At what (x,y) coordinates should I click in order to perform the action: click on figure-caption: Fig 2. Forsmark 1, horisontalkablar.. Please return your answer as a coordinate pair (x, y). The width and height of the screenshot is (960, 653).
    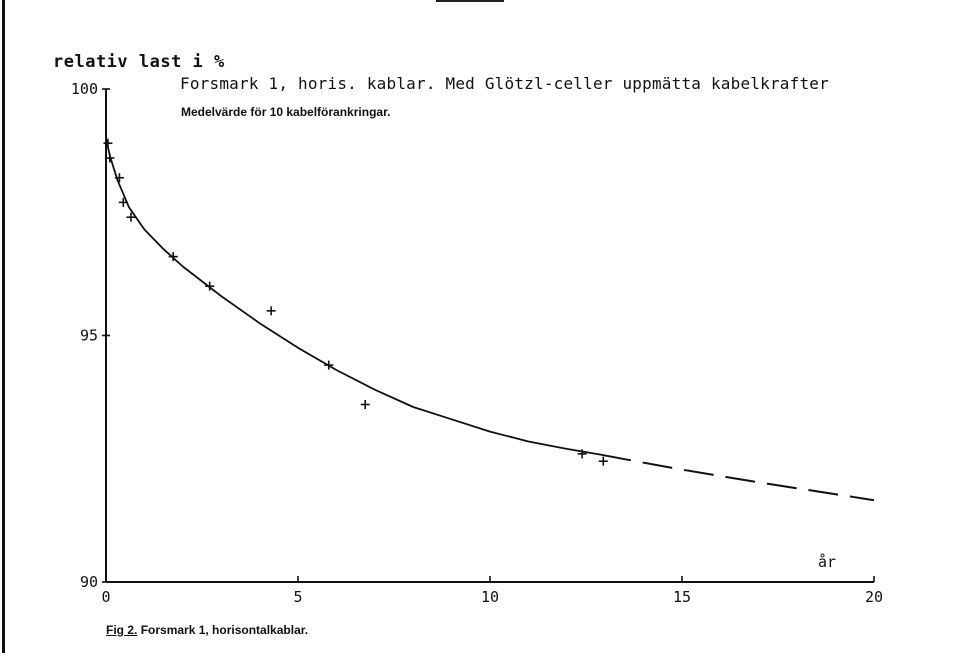
    Looking at the image, I should click on (207, 630).